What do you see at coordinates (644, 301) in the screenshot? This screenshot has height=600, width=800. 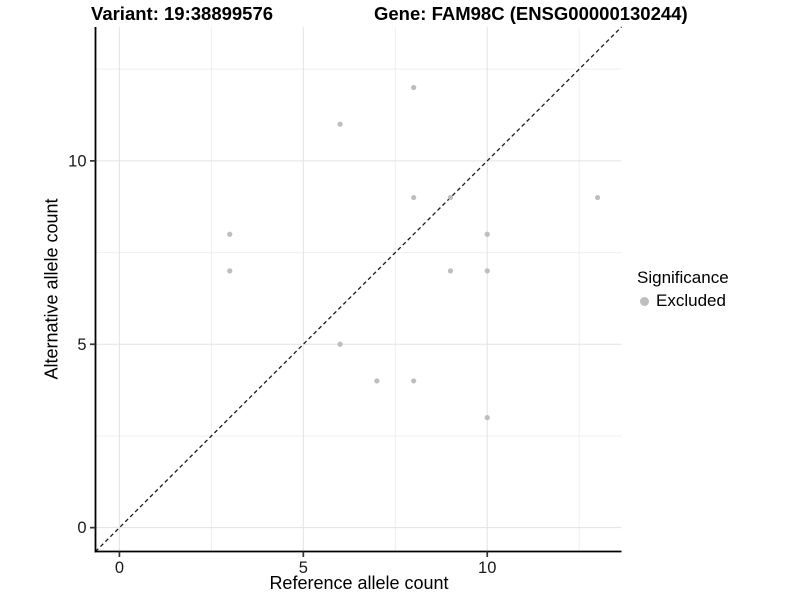 I see `excluded-point-icon` at bounding box center [644, 301].